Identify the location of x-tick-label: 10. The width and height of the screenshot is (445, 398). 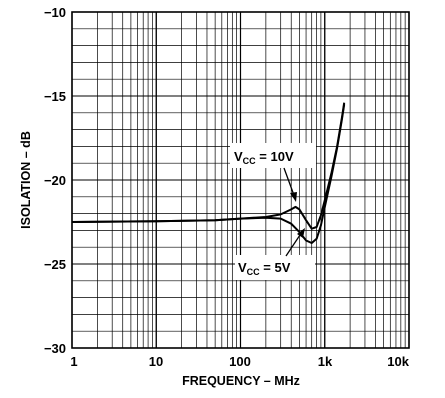
(156, 361).